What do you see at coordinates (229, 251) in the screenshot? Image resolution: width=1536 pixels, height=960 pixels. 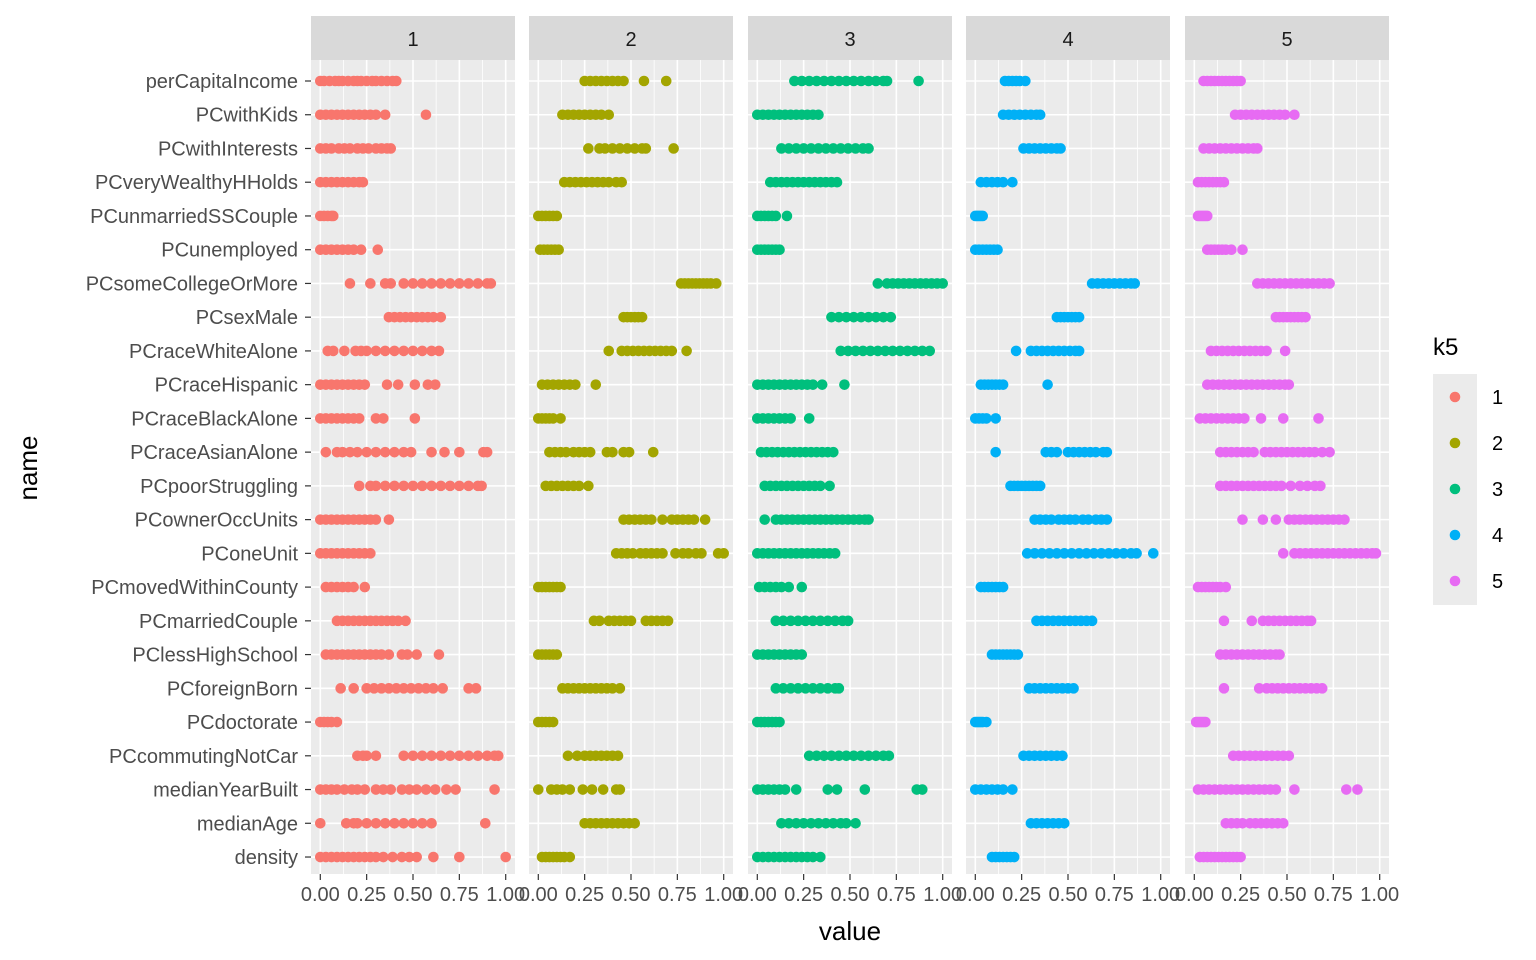 I see `y-tick-label: PCunemployed` at bounding box center [229, 251].